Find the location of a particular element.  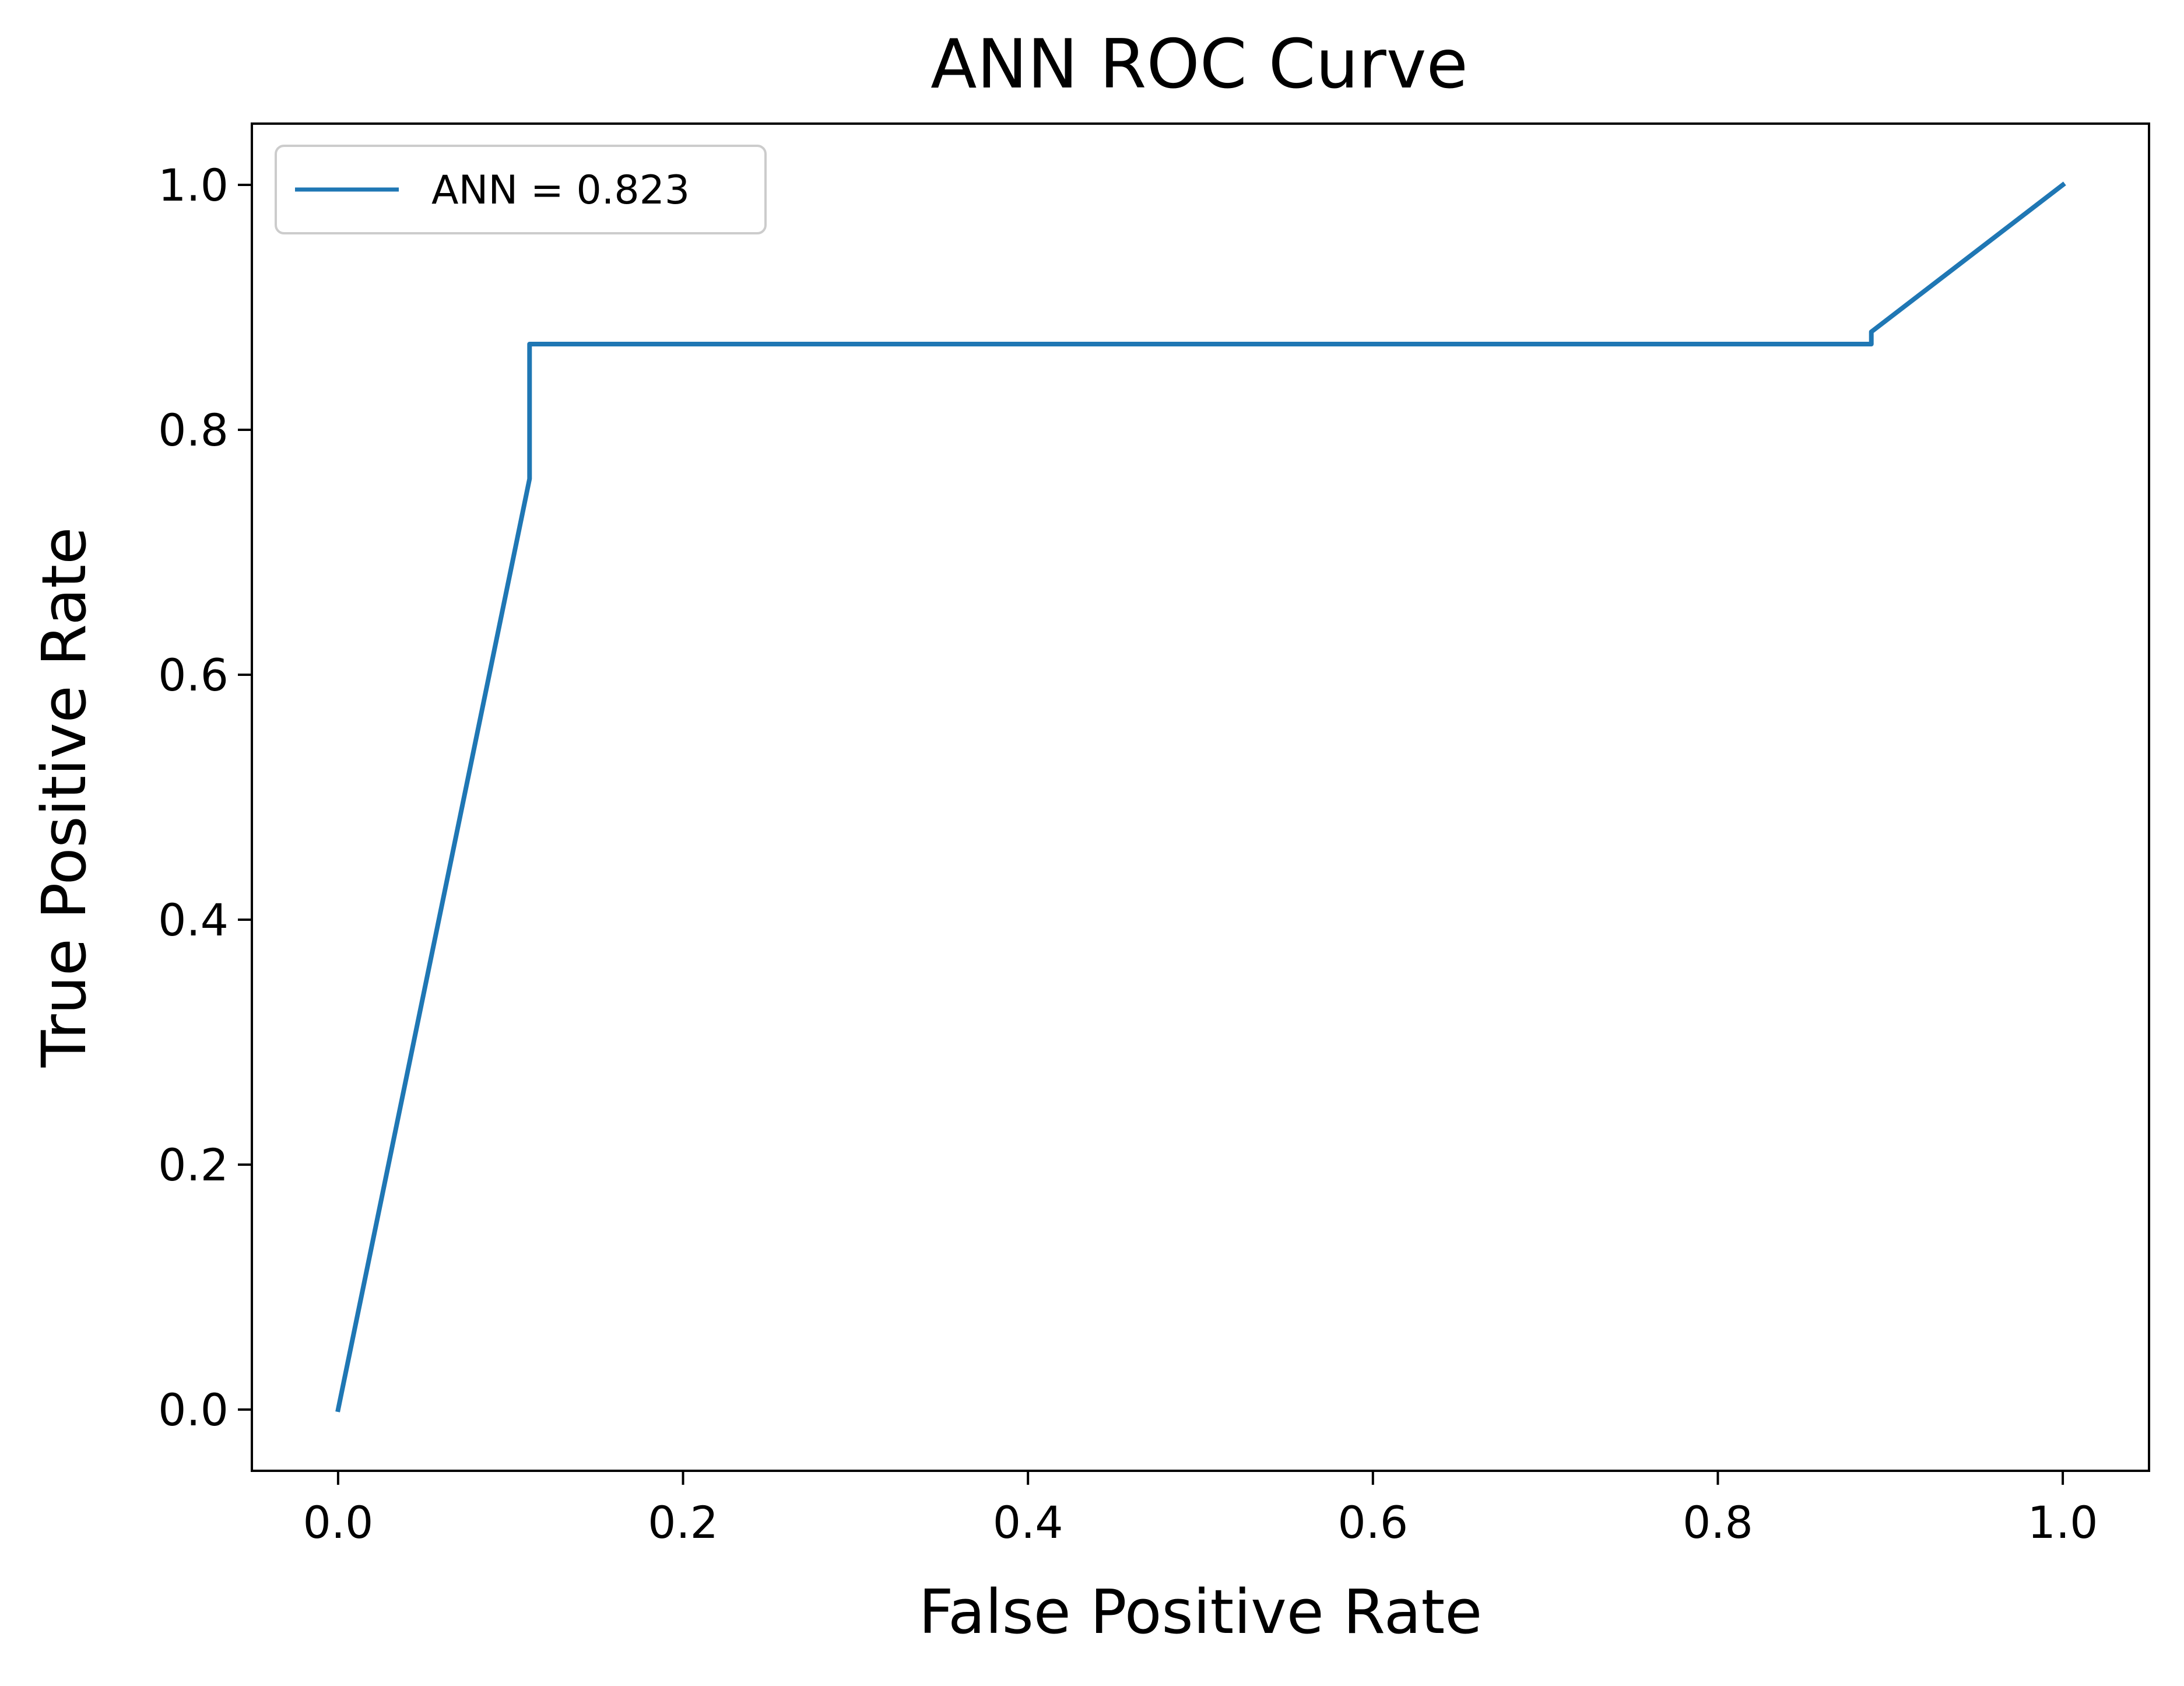

legend-box is located at coordinates (521, 189).